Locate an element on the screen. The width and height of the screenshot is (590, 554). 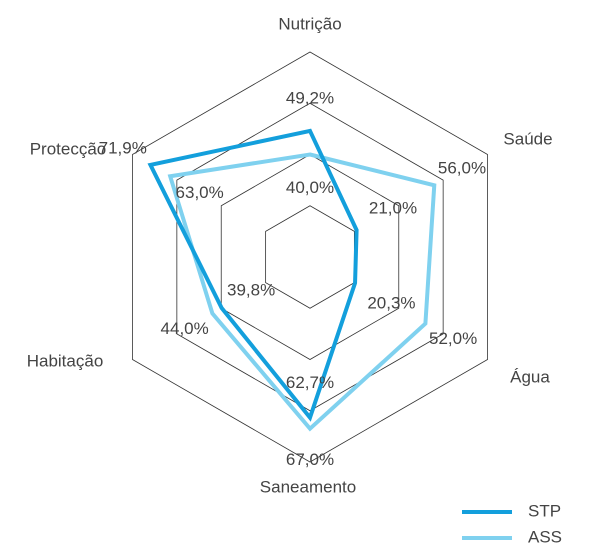
value-label: 63,0% is located at coordinates (200, 192).